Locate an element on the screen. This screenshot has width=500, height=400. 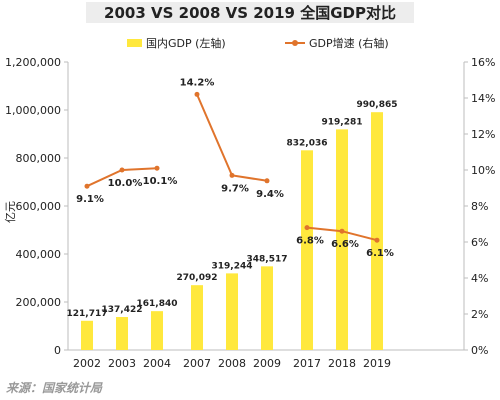
right-axis-tick-label: 0% is located at coordinates (479, 350).